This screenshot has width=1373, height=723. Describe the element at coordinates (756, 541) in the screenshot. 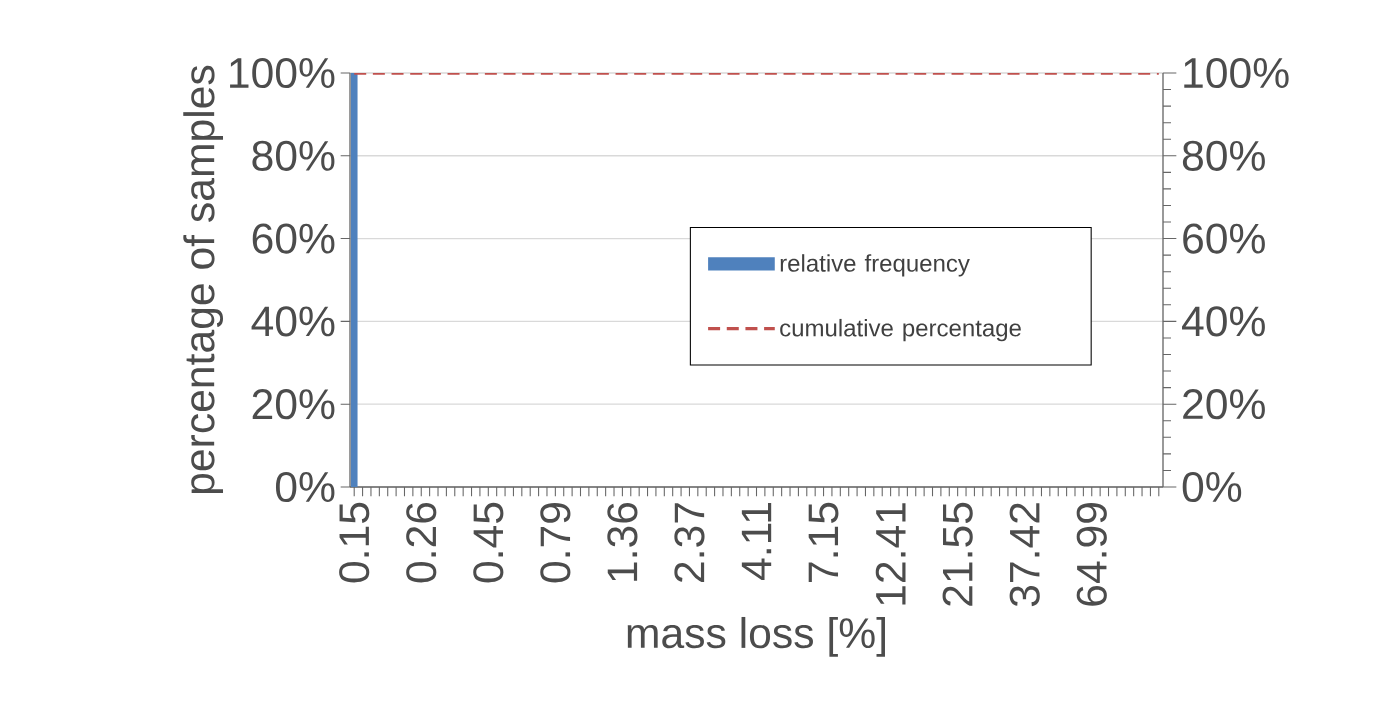

I see `x-tick-label: 4.11` at that location.